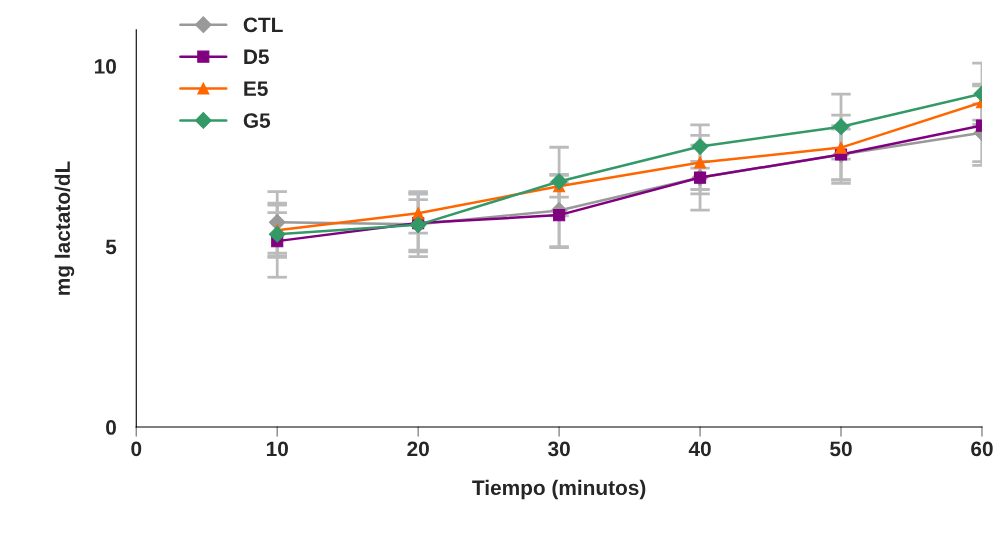 The width and height of the screenshot is (1002, 544). What do you see at coordinates (105, 66) in the screenshot?
I see `y-tick-label: 10` at bounding box center [105, 66].